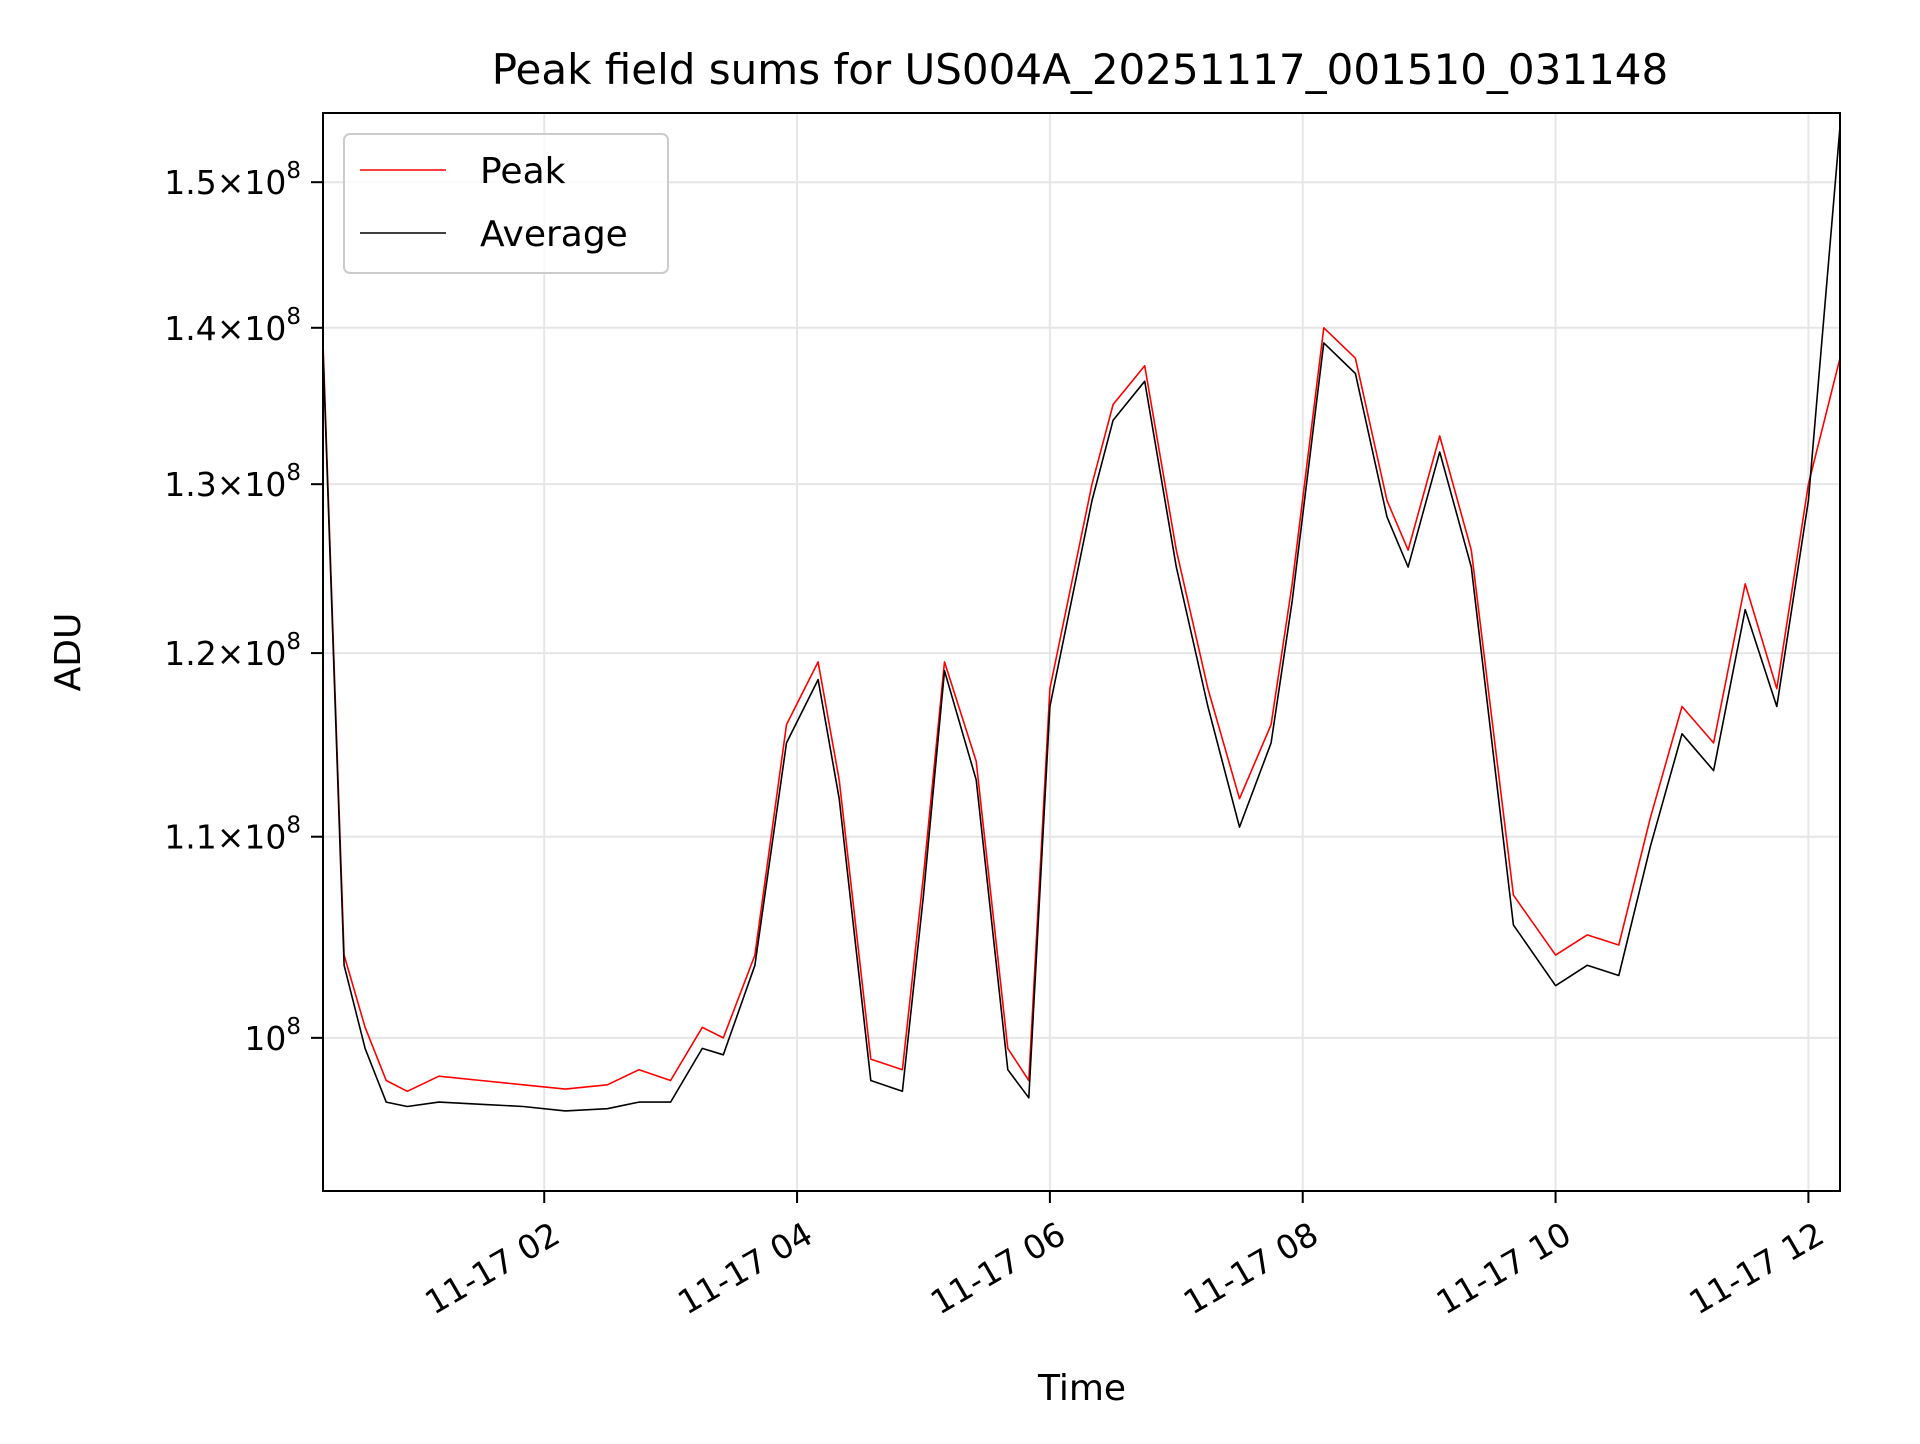 This screenshot has width=1920, height=1444. What do you see at coordinates (232, 326) in the screenshot?
I see `y-tick-label: 1.4×108` at bounding box center [232, 326].